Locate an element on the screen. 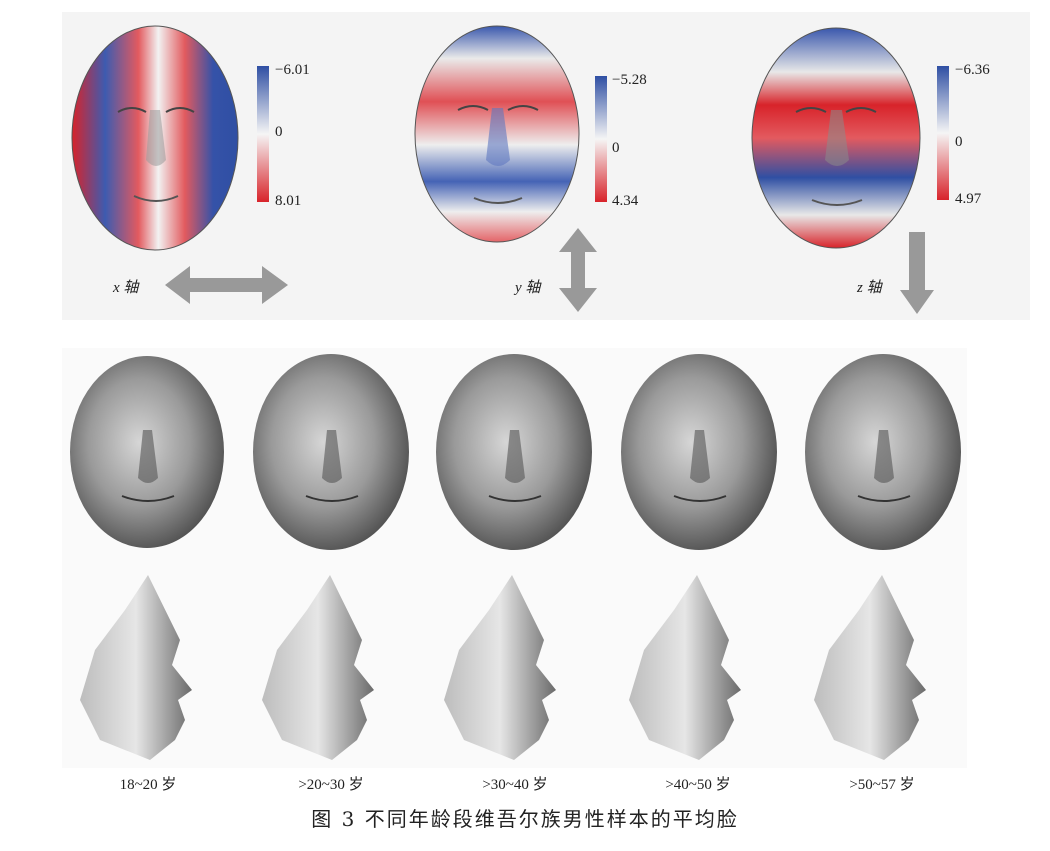  age-label-40-50: >40~50 岁 is located at coordinates (698, 785).